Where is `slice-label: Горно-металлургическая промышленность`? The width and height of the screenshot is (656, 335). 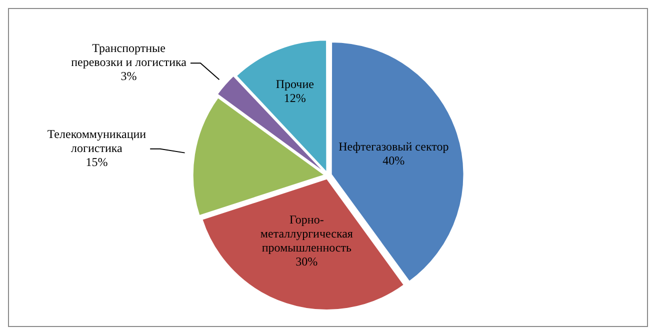
slice-label: Горно-металлургическая промышленность is located at coordinates (307, 233).